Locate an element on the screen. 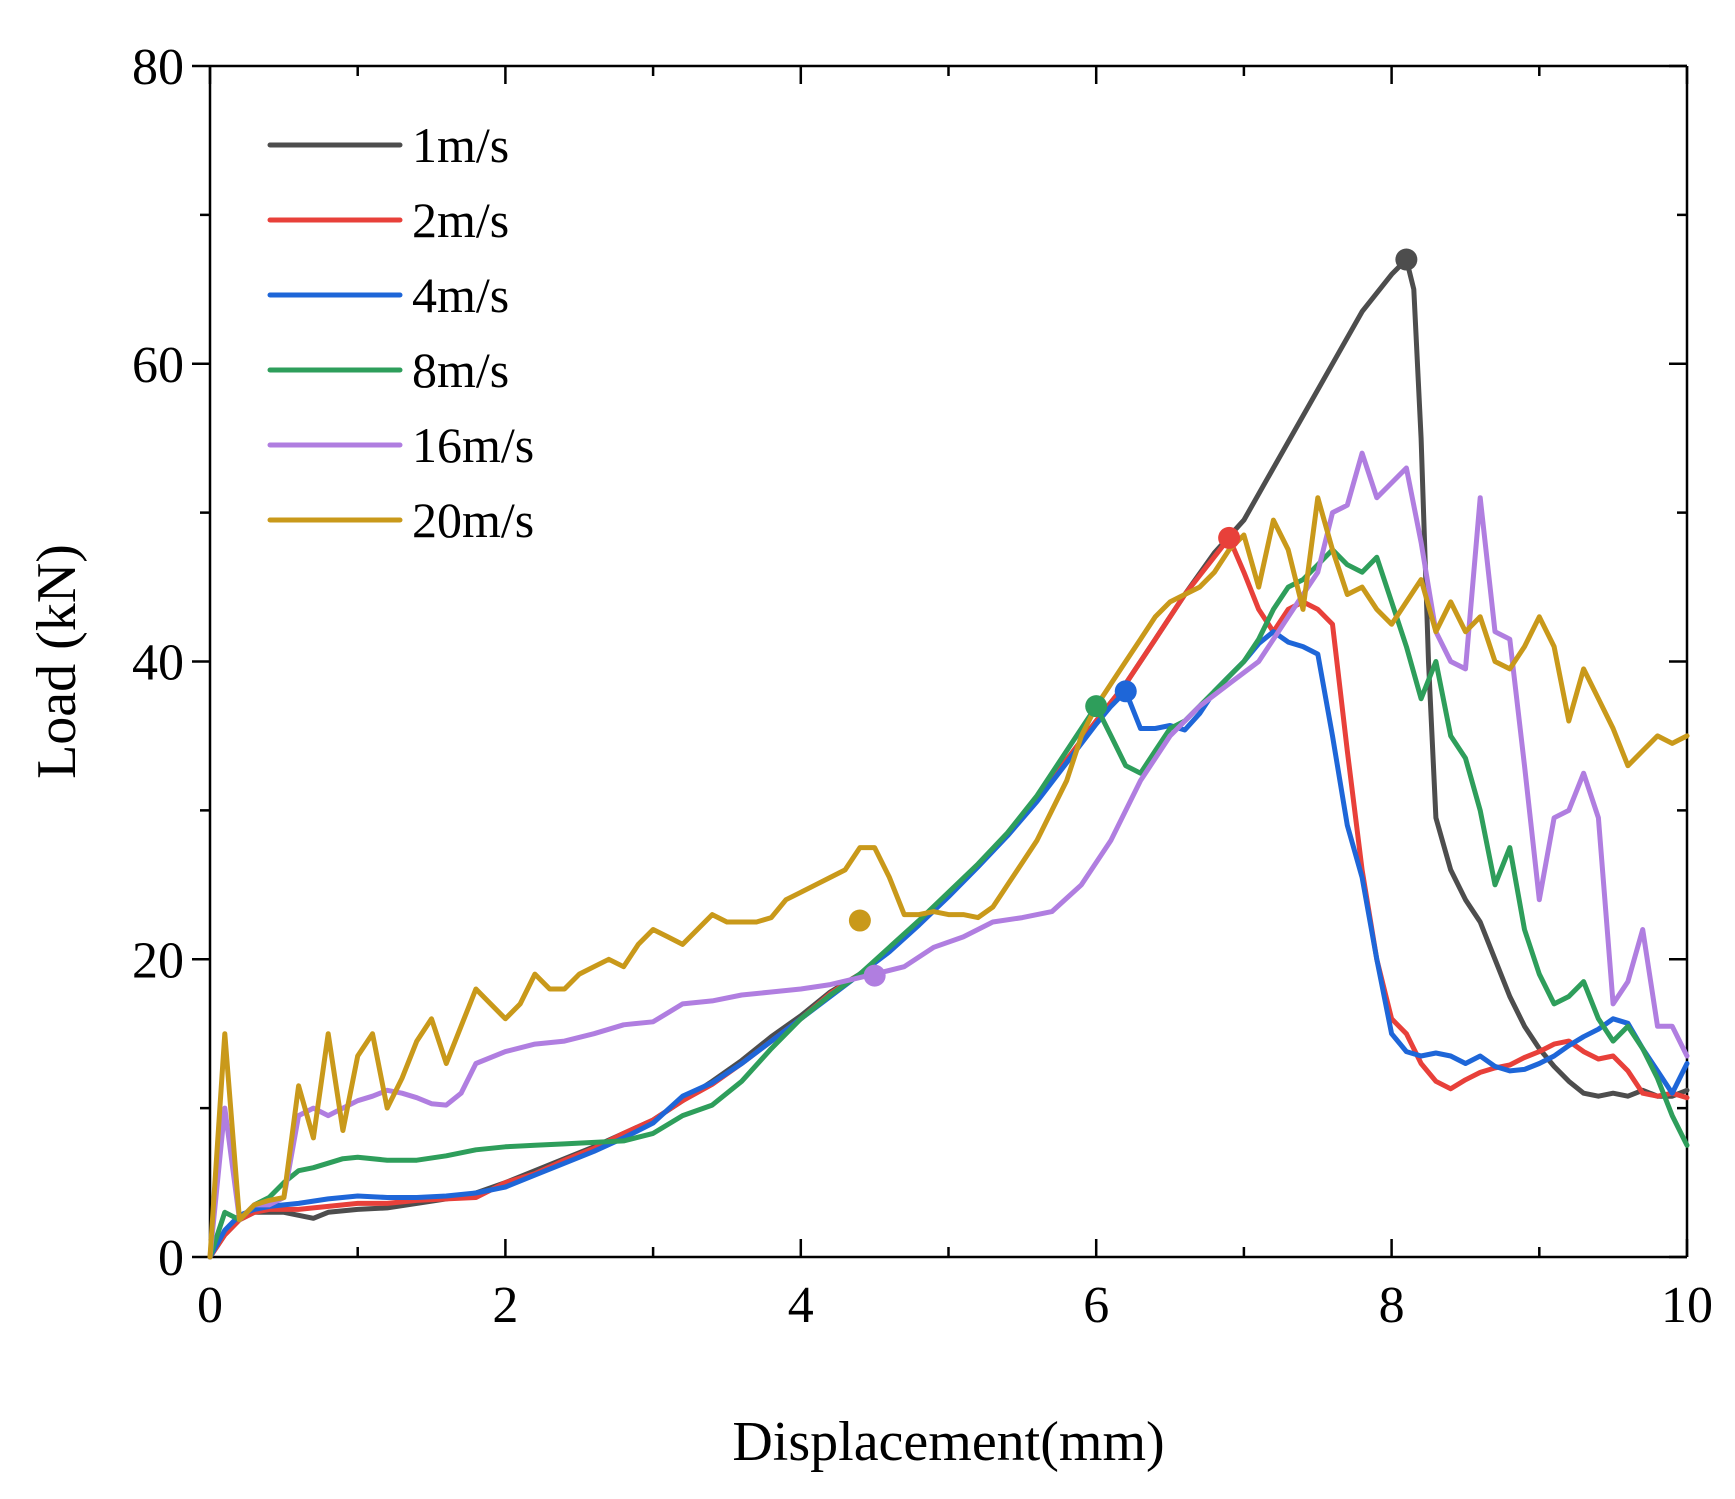  legend-label: 20m/s is located at coordinates (473, 520).